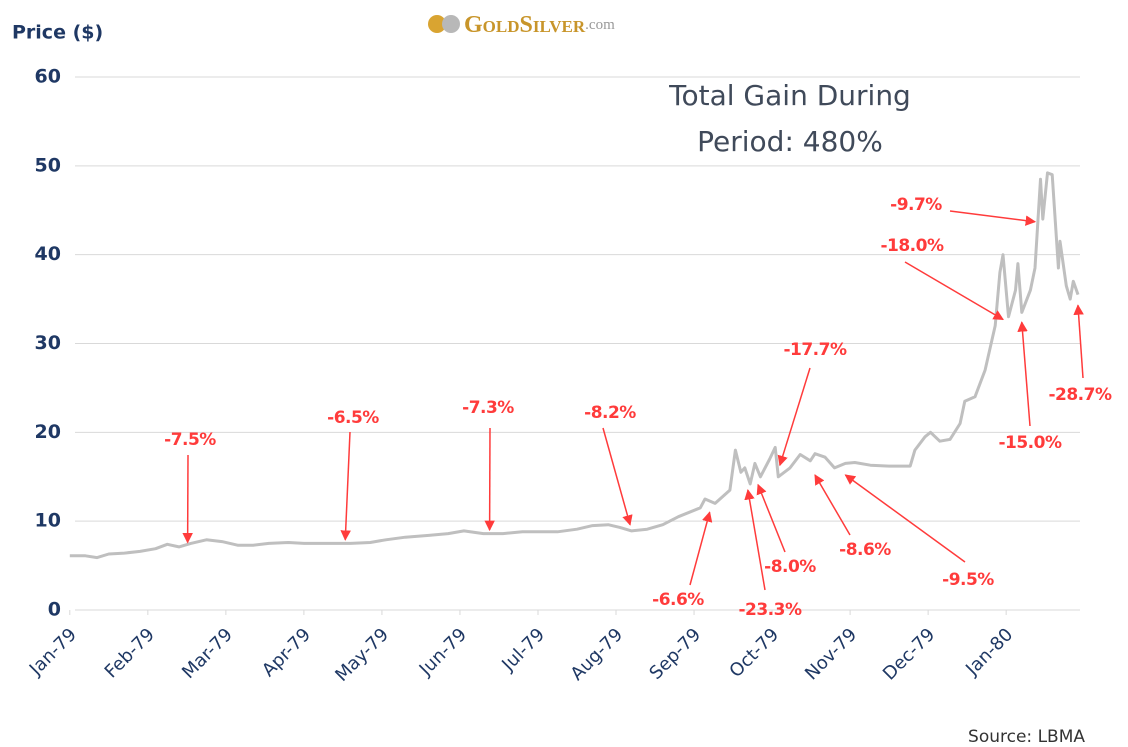 Image resolution: width=1128 pixels, height=747 pixels. What do you see at coordinates (286, 652) in the screenshot?
I see `x-tick-label: Apr-79` at bounding box center [286, 652].